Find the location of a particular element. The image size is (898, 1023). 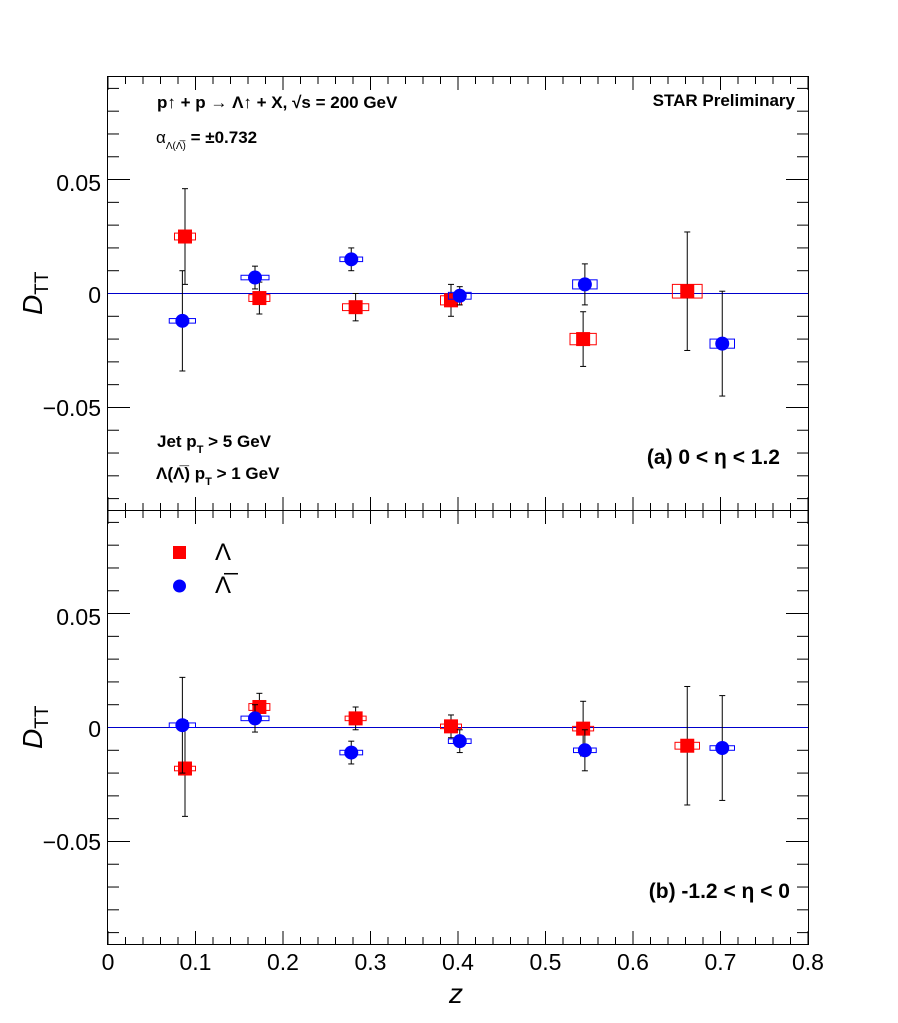

x-tick-label: 0.3 is located at coordinates (371, 962).